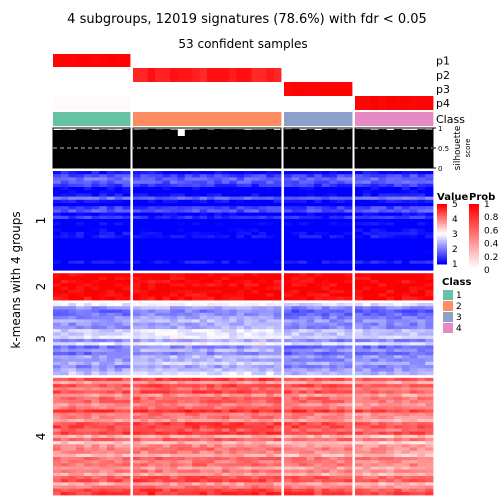 This screenshot has width=504, height=504. Describe the element at coordinates (211, 89) in the screenshot. I see `prob-cell-p3` at that location.